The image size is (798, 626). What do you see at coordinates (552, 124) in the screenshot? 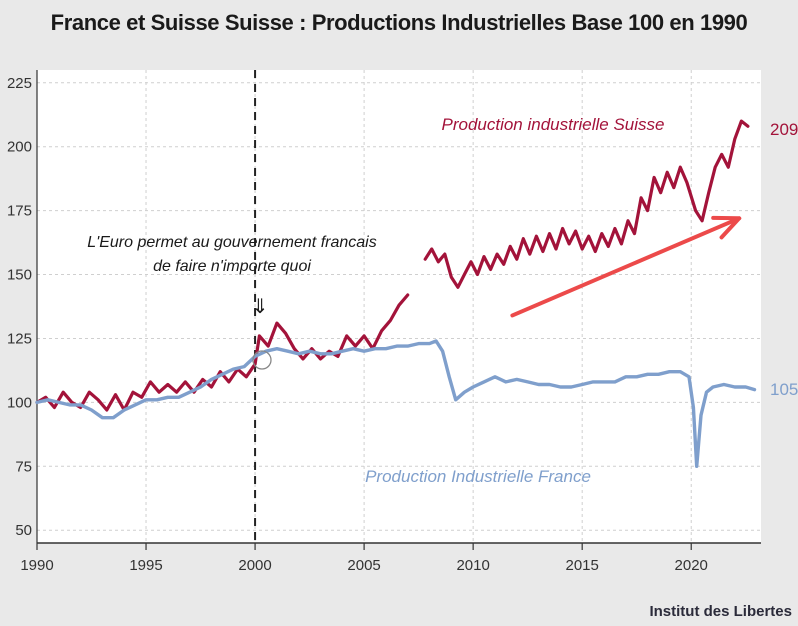
I see `series-label-suisse: Production industrielle Suisse` at bounding box center [552, 124].